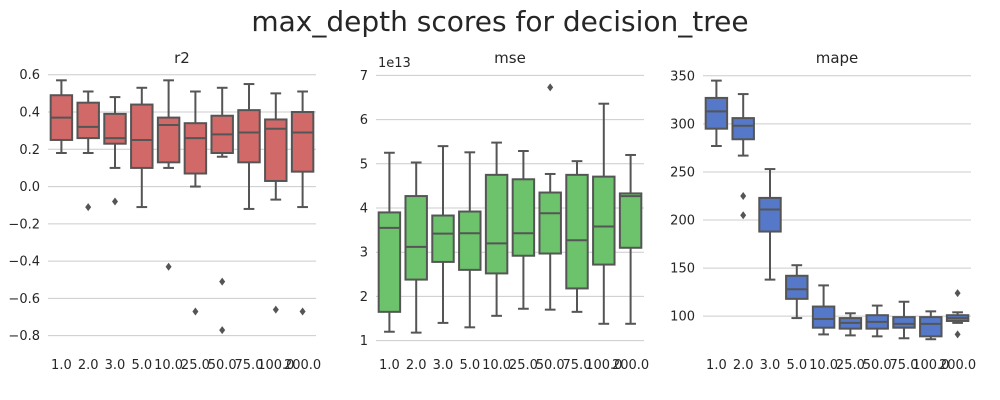  I want to click on y-tick-label: 350, so click(682, 76).